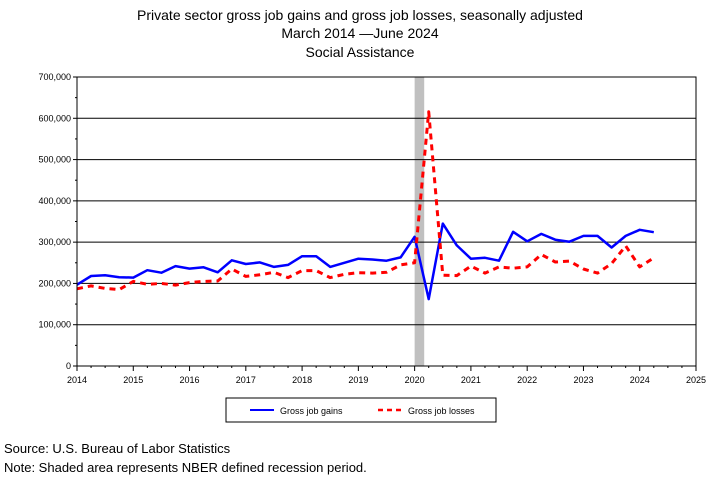 The width and height of the screenshot is (720, 480). Describe the element at coordinates (302, 380) in the screenshot. I see `x-tick-label: 2018` at that location.